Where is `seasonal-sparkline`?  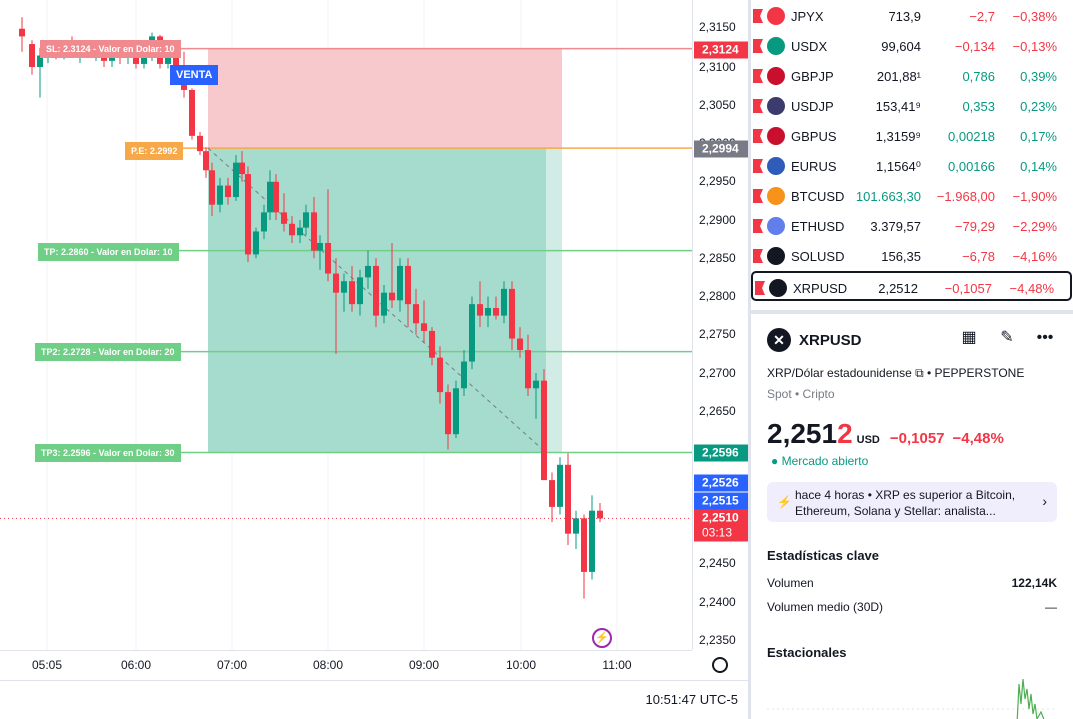 seasonal-sparkline is located at coordinates (912, 698).